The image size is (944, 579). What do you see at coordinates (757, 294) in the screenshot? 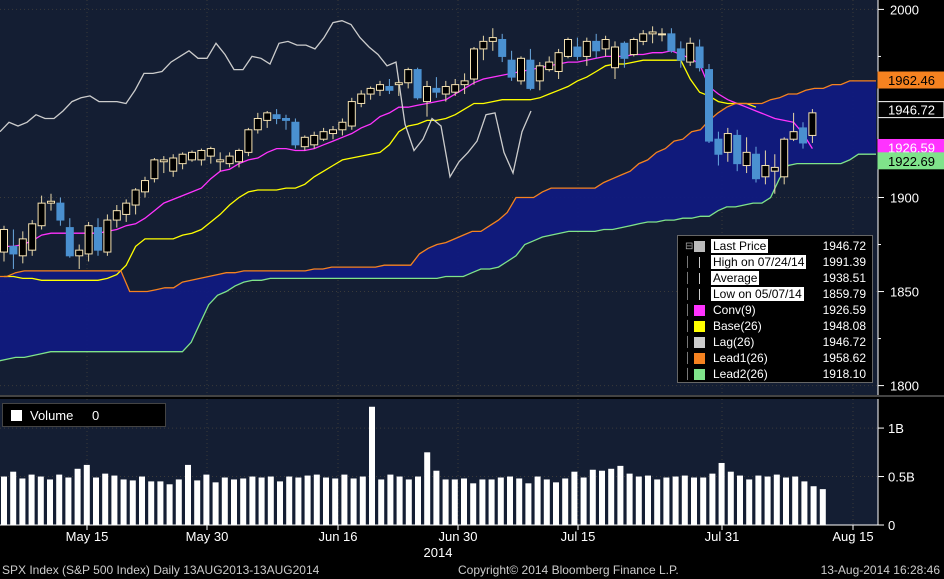
I see `legend-label: Low on 05/07/14` at bounding box center [757, 294].